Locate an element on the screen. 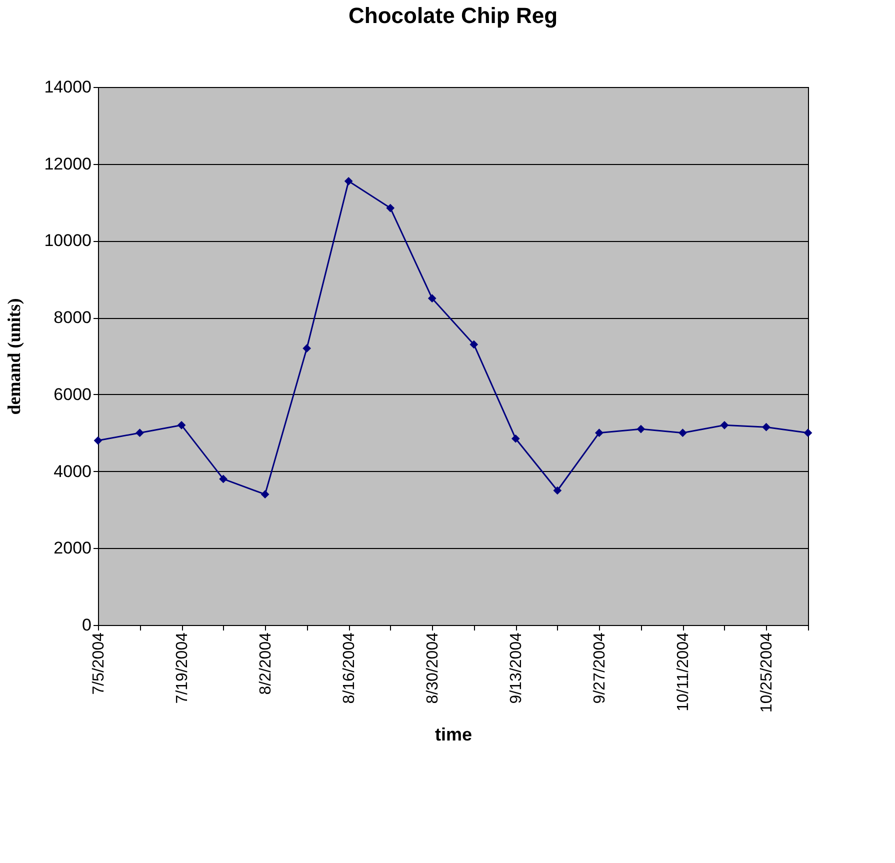 This screenshot has height=863, width=895. y-tick-label: 14000 is located at coordinates (68, 87).